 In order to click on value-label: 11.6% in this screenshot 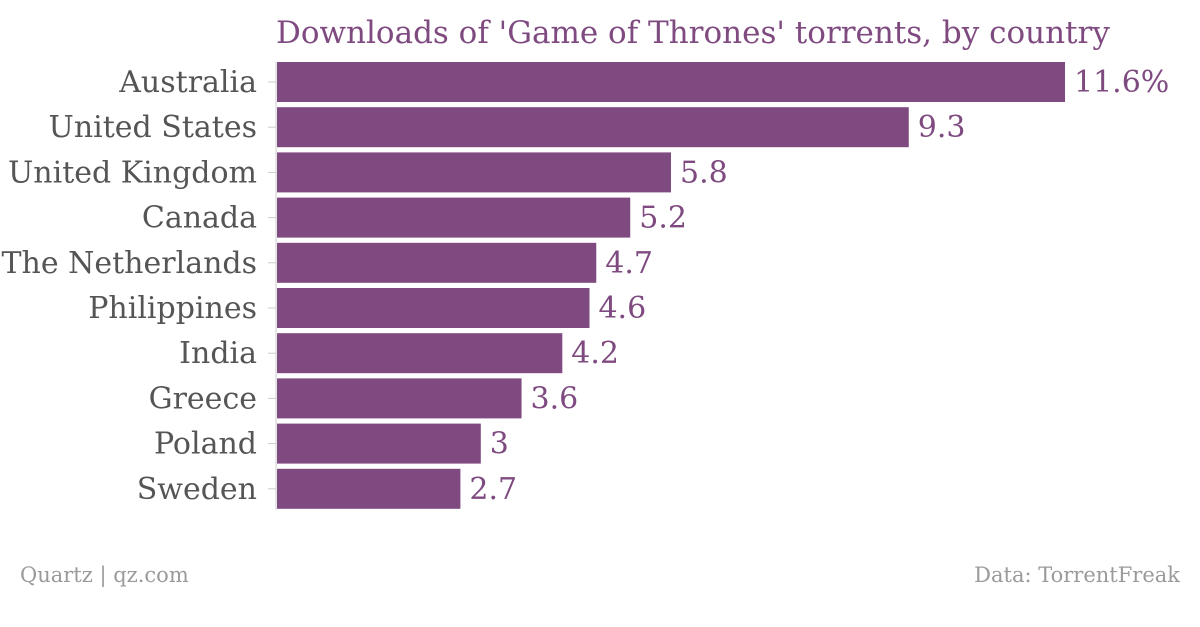, I will do `click(1121, 82)`.